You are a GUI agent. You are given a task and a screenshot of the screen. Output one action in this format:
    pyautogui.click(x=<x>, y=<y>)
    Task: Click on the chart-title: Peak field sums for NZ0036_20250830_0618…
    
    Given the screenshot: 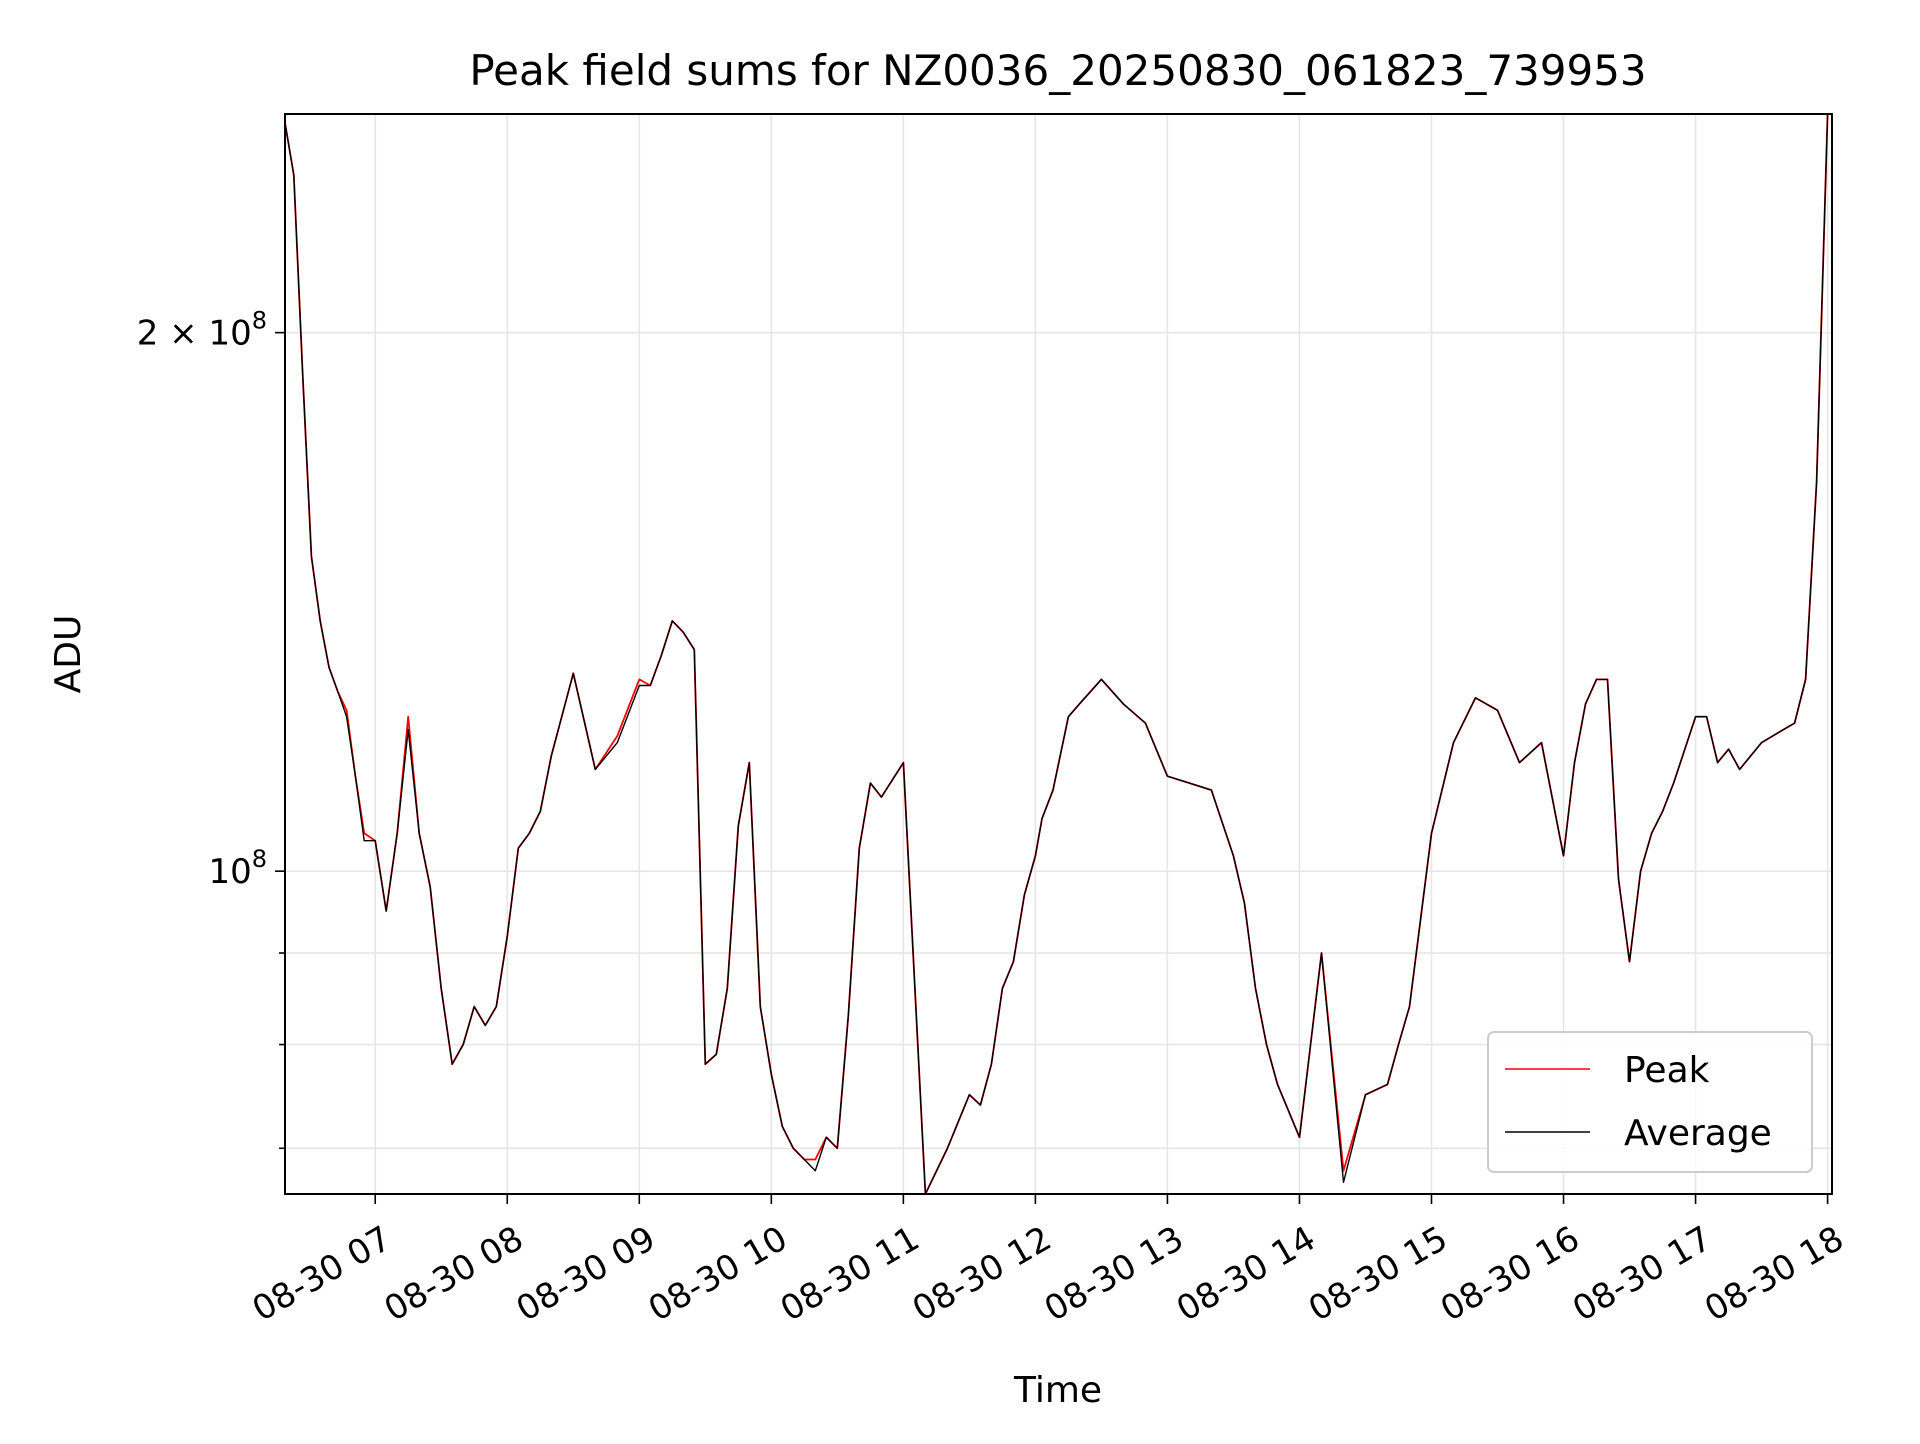 What is the action you would take?
    pyautogui.click(x=1057, y=70)
    